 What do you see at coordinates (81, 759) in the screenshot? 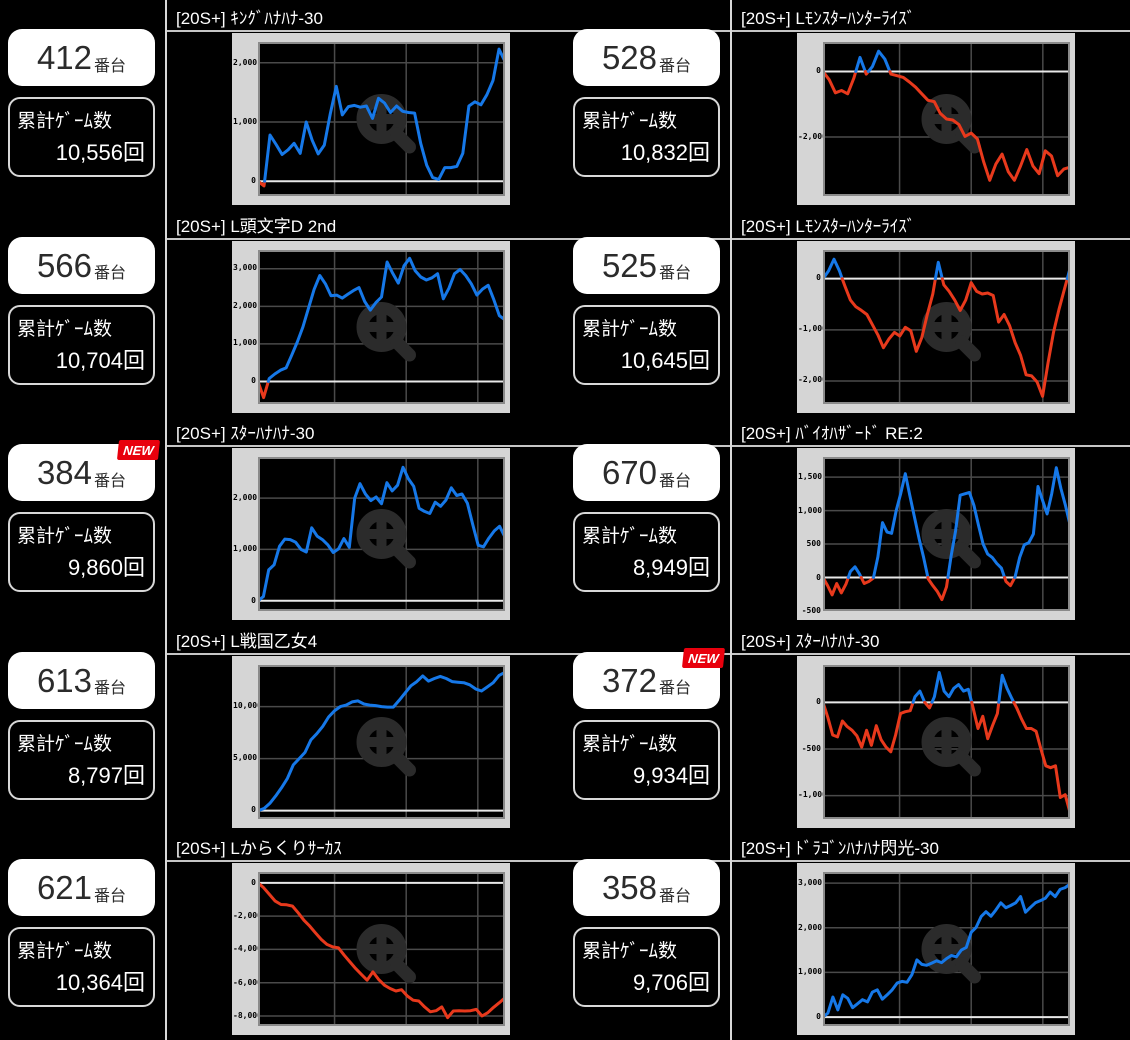
I see `cumulative-games-box: 累計ｹﾞｰﾑ数 8,797回` at bounding box center [81, 759].